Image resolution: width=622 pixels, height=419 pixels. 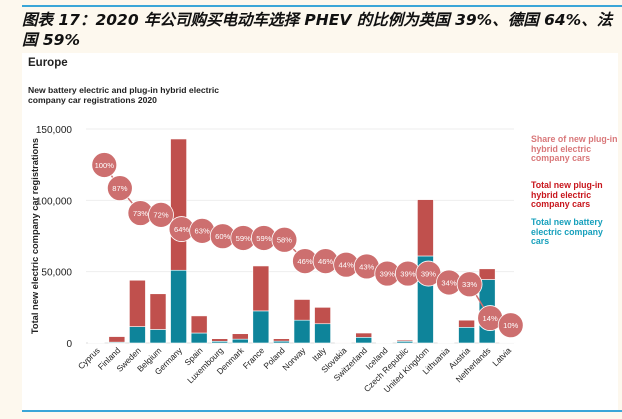 I want to click on top-rule, so click(x=322, y=6).